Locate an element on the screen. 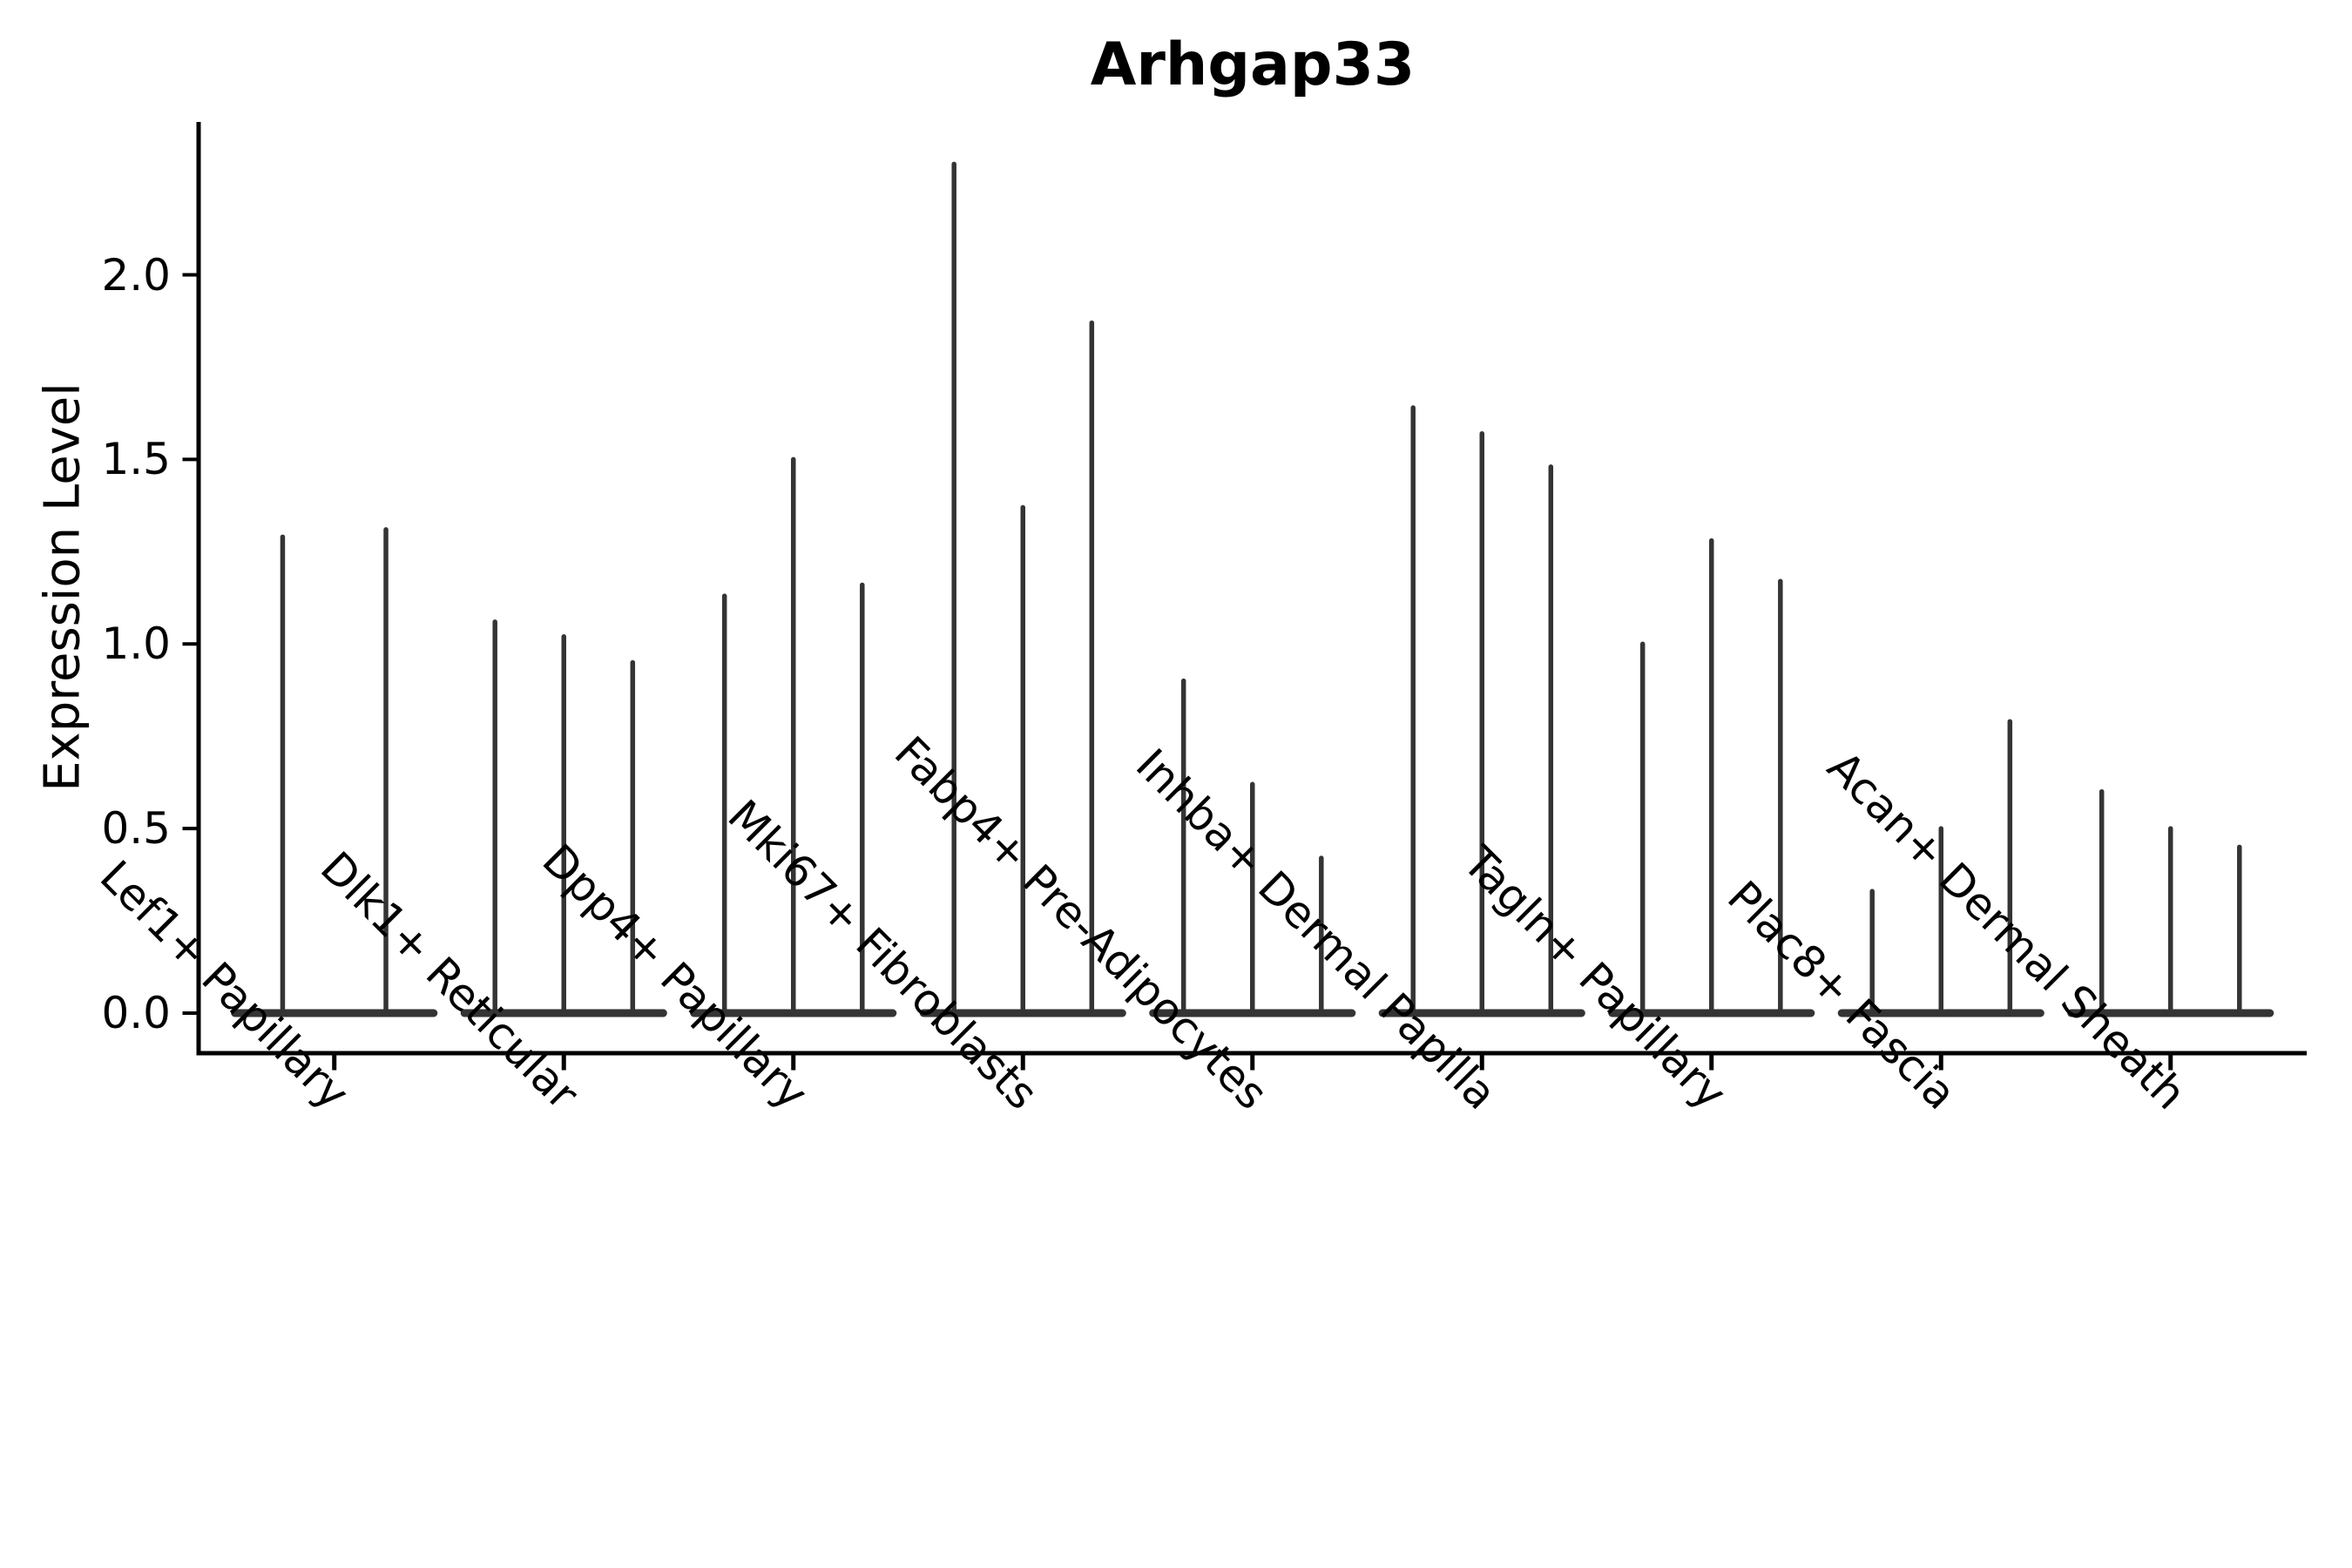  ytick-label-3: 1.5 is located at coordinates (136, 460).